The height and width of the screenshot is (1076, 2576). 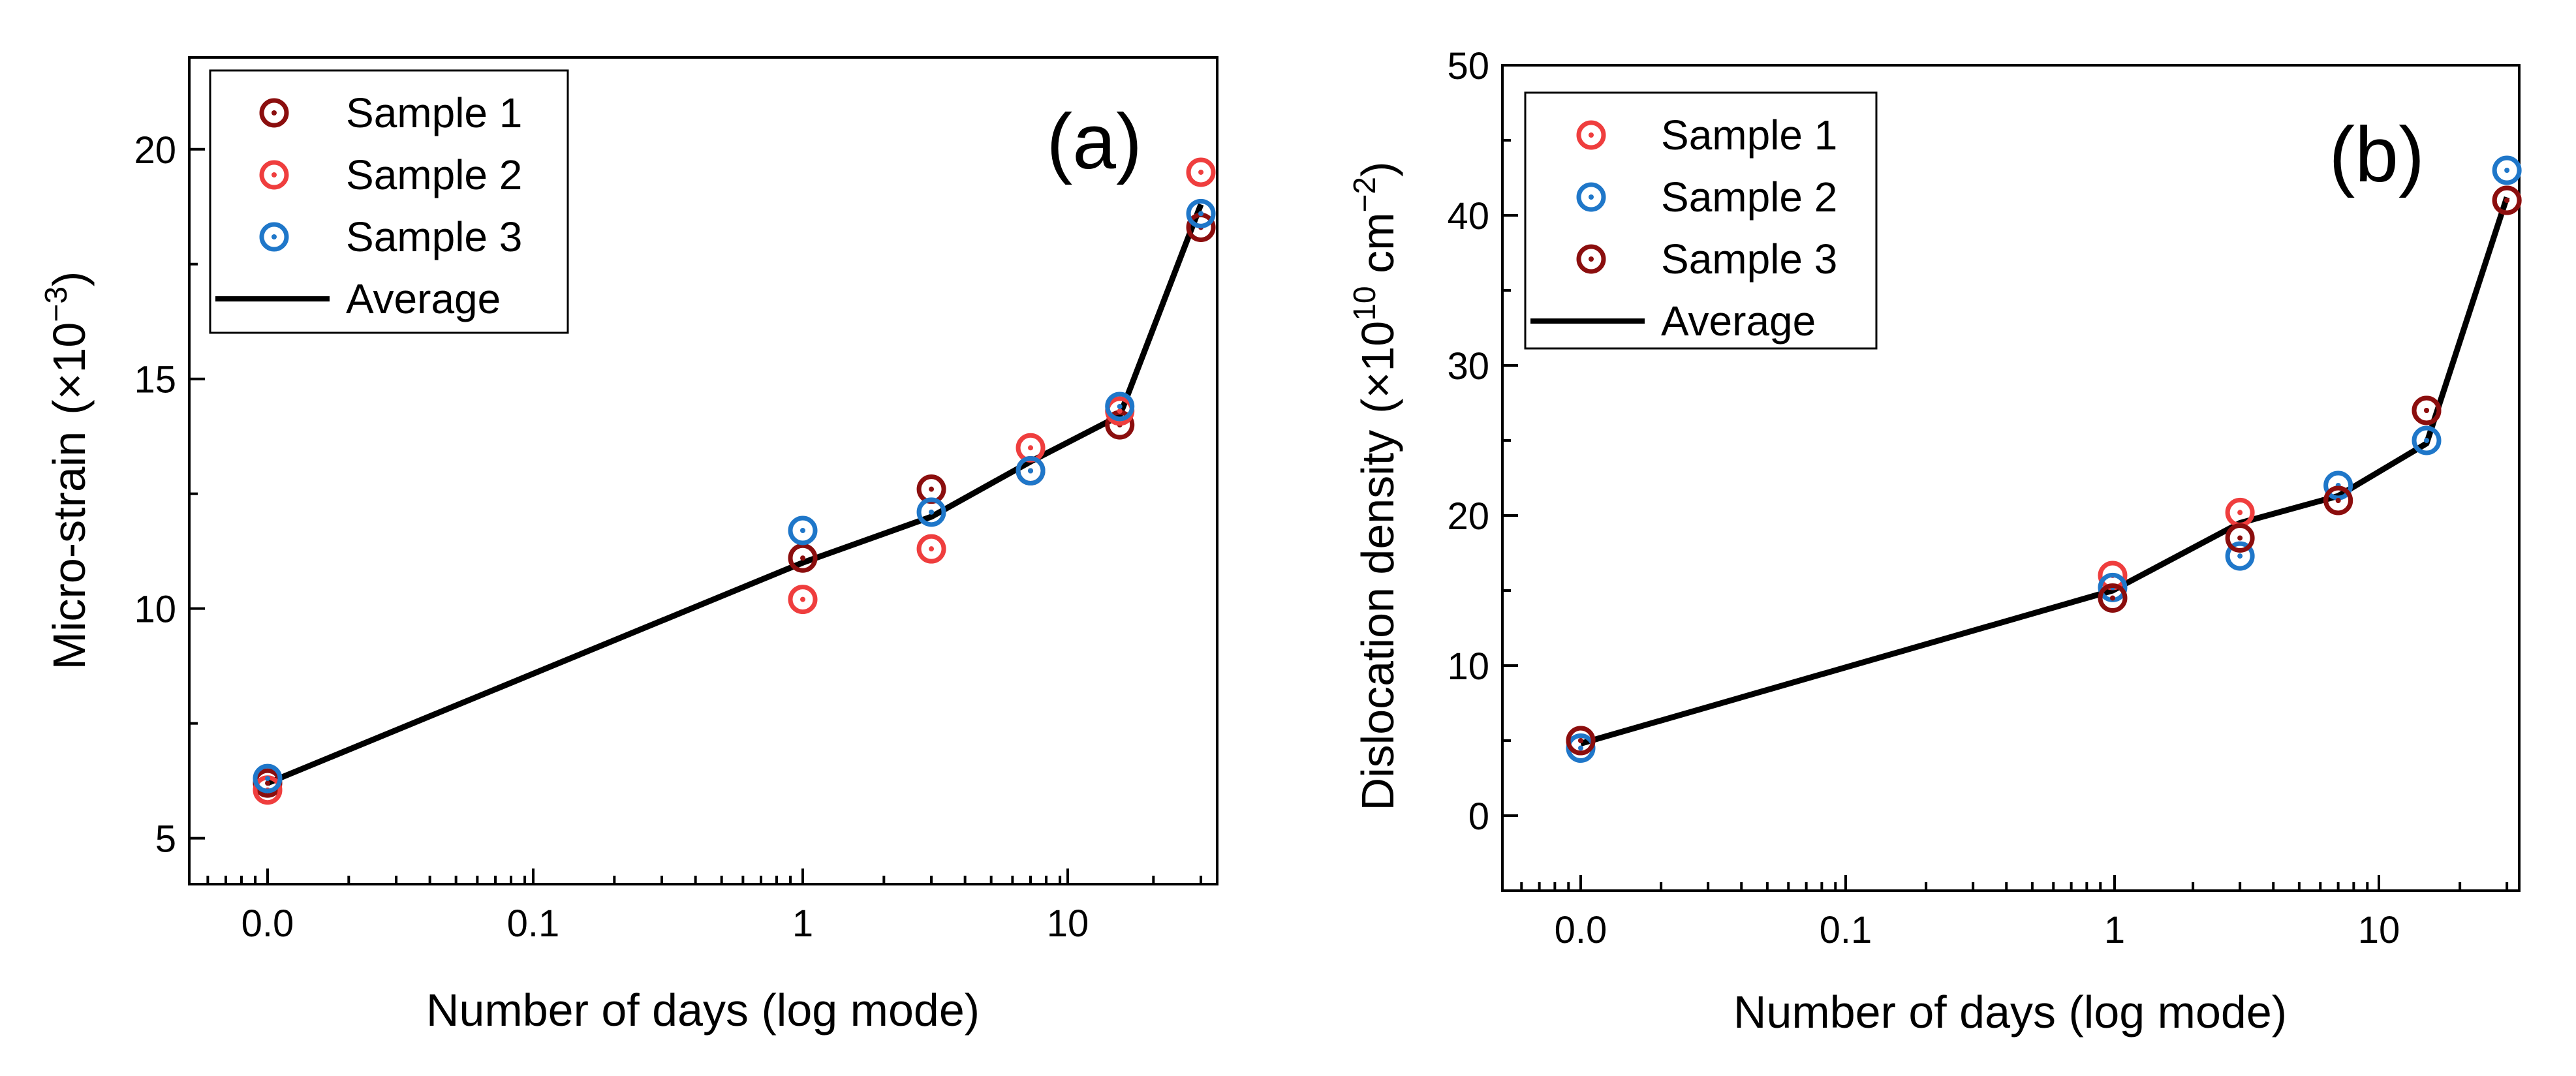 I want to click on legend-label: Sample 3, so click(x=1749, y=259).